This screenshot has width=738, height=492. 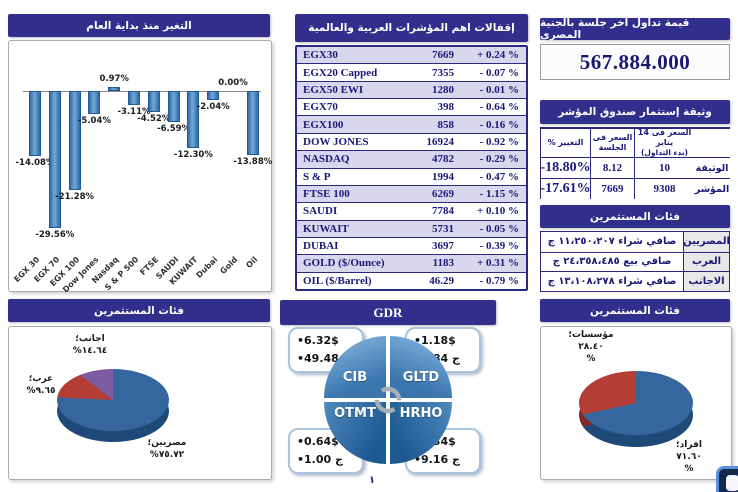 I want to click on bar-value-label: -4.52%, so click(x=154, y=118).